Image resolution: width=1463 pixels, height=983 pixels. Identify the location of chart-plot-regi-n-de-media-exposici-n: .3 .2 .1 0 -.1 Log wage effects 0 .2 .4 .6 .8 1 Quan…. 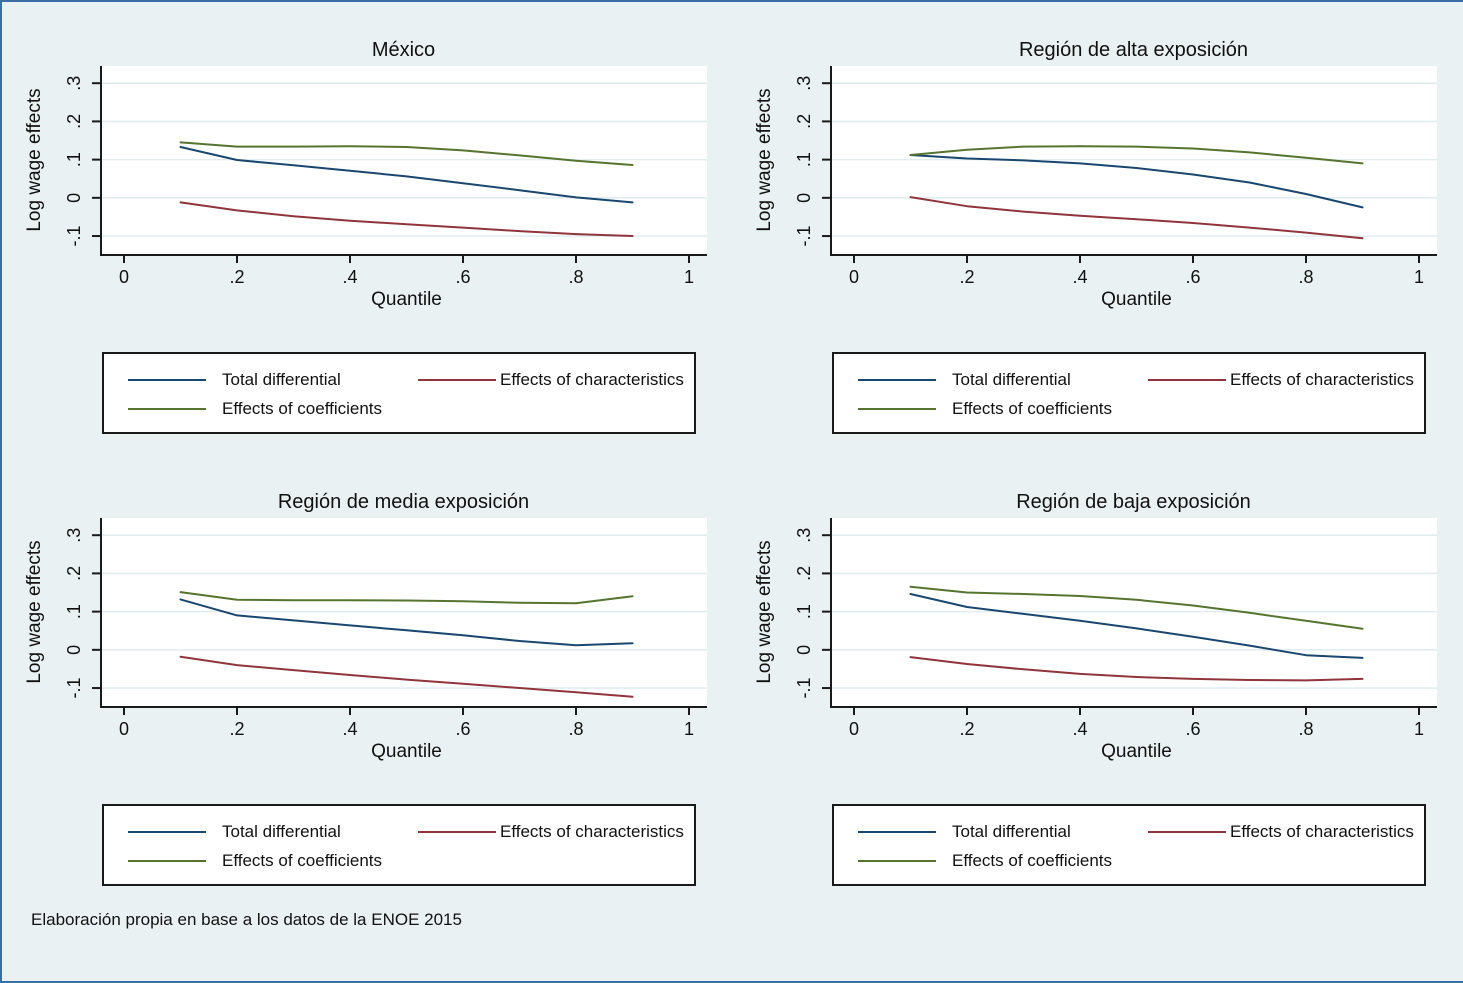
(365, 640).